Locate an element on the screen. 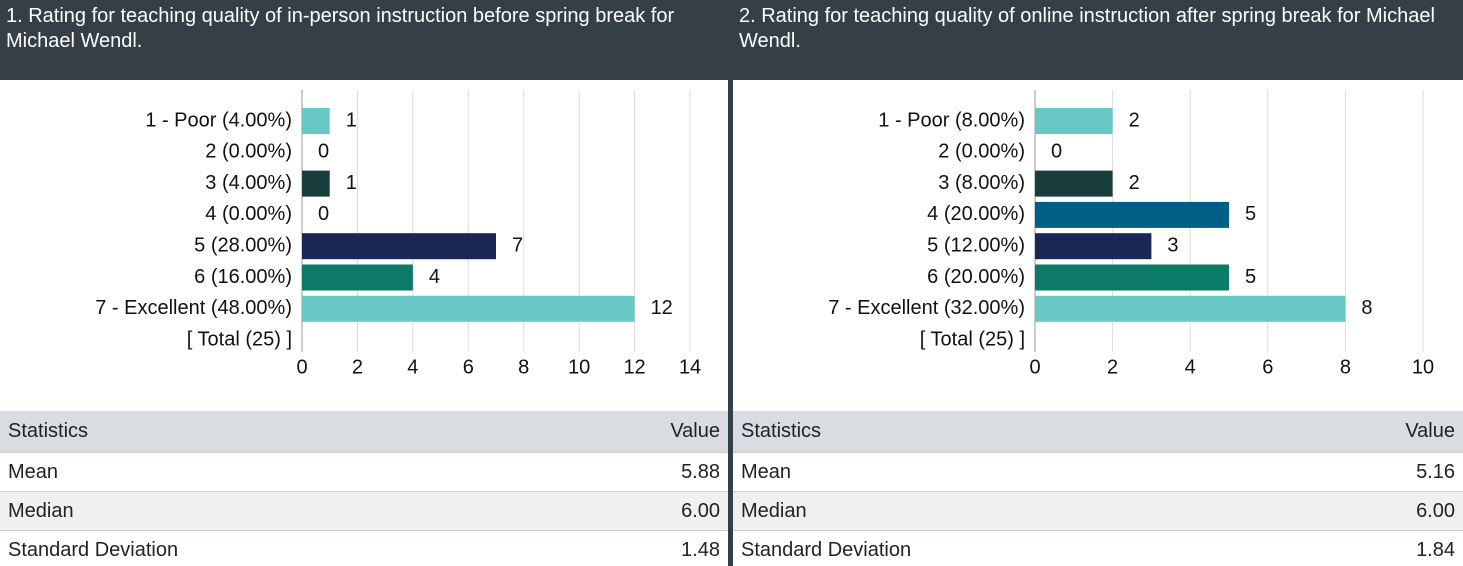  category-label: 7 - Excellent (32.00%) is located at coordinates (926, 308).